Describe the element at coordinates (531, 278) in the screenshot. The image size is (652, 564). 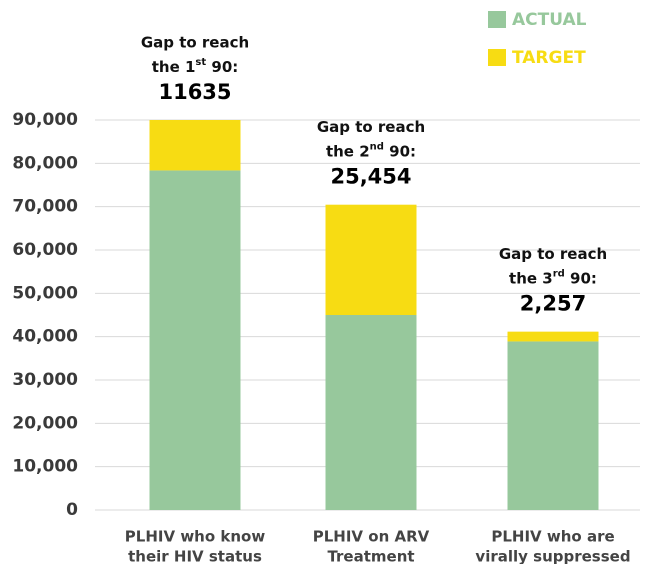
I see `annotation-part: the 3` at that location.